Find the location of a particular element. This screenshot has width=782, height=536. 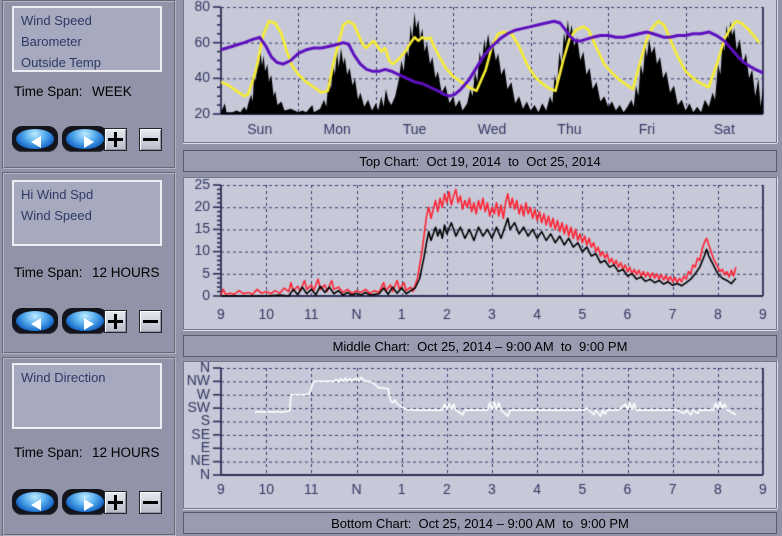

list-item-outside-temp: Outside Temp is located at coordinates (61, 62).